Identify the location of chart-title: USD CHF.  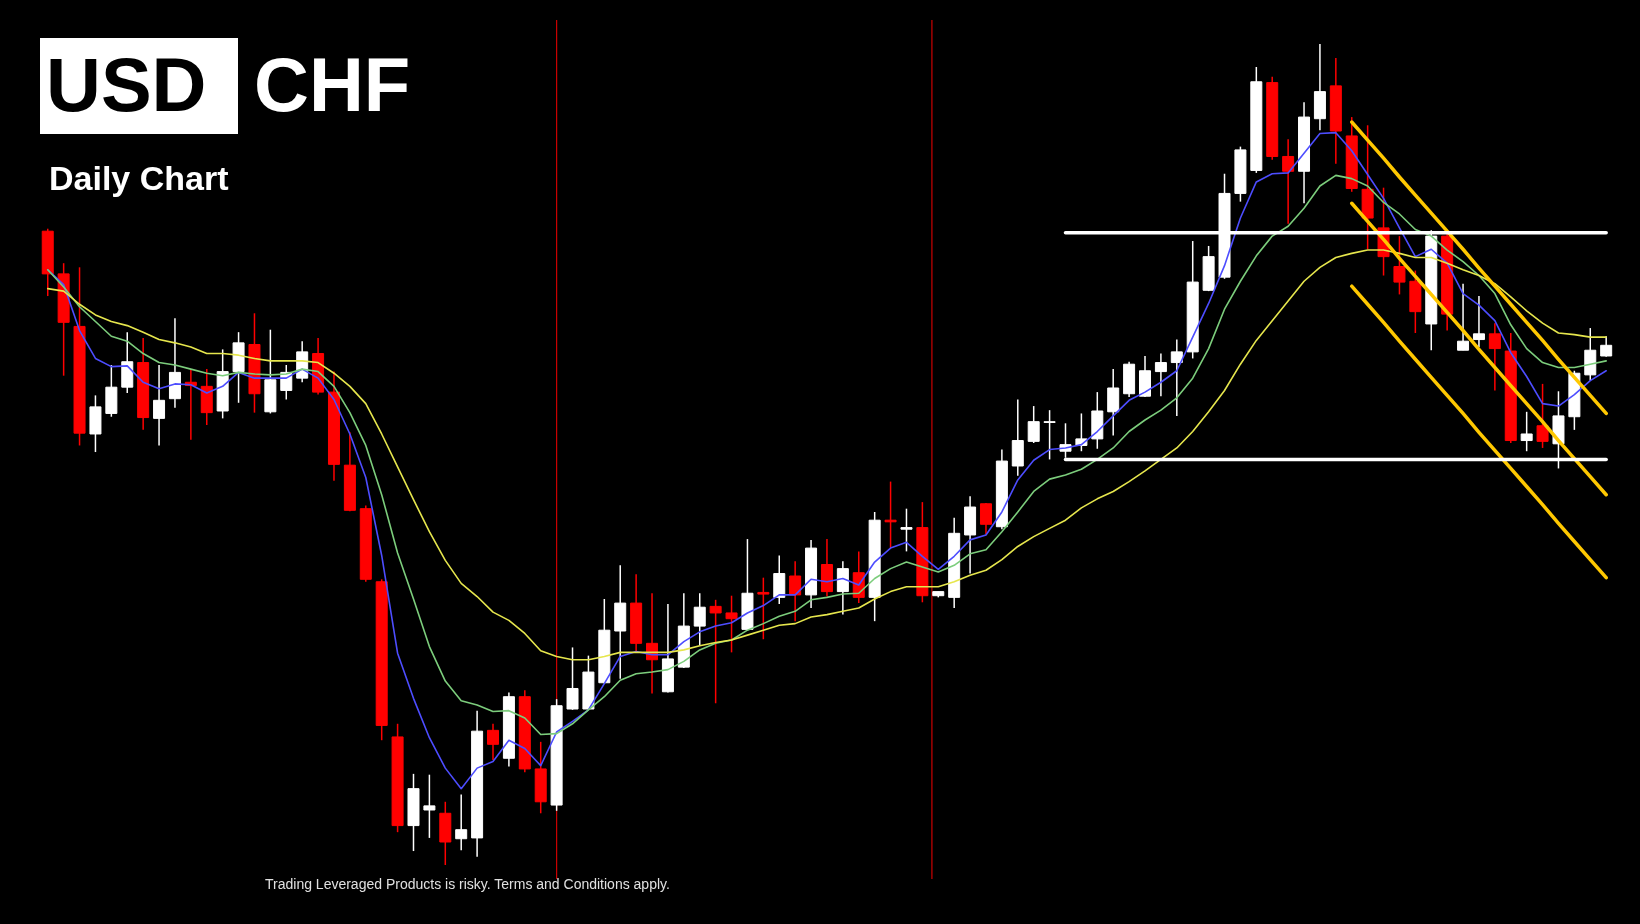
(228, 84).